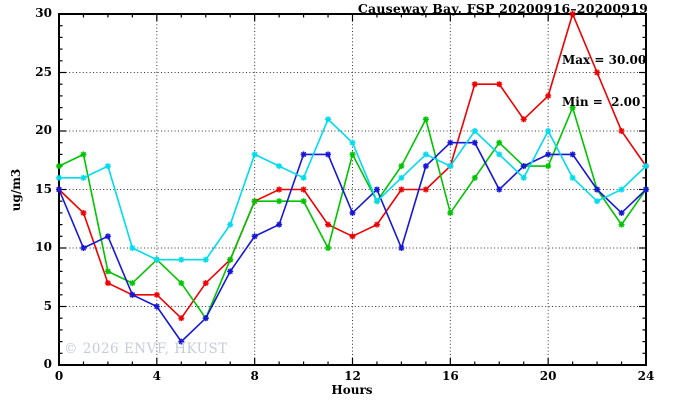 This screenshot has height=409, width=674. What do you see at coordinates (352, 376) in the screenshot?
I see `x-tick-label: 12` at bounding box center [352, 376].